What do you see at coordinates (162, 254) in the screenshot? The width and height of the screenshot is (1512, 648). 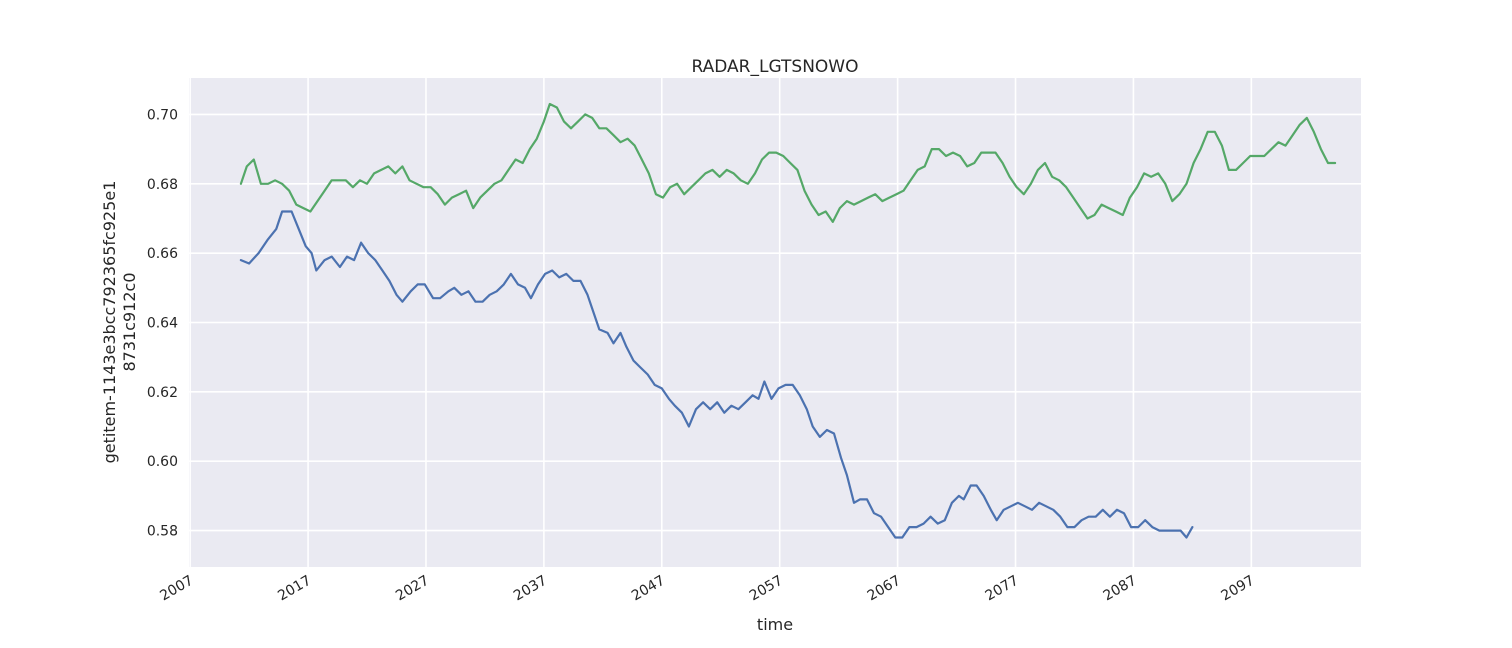 I see `y-tick-label: 0.66` at bounding box center [162, 254].